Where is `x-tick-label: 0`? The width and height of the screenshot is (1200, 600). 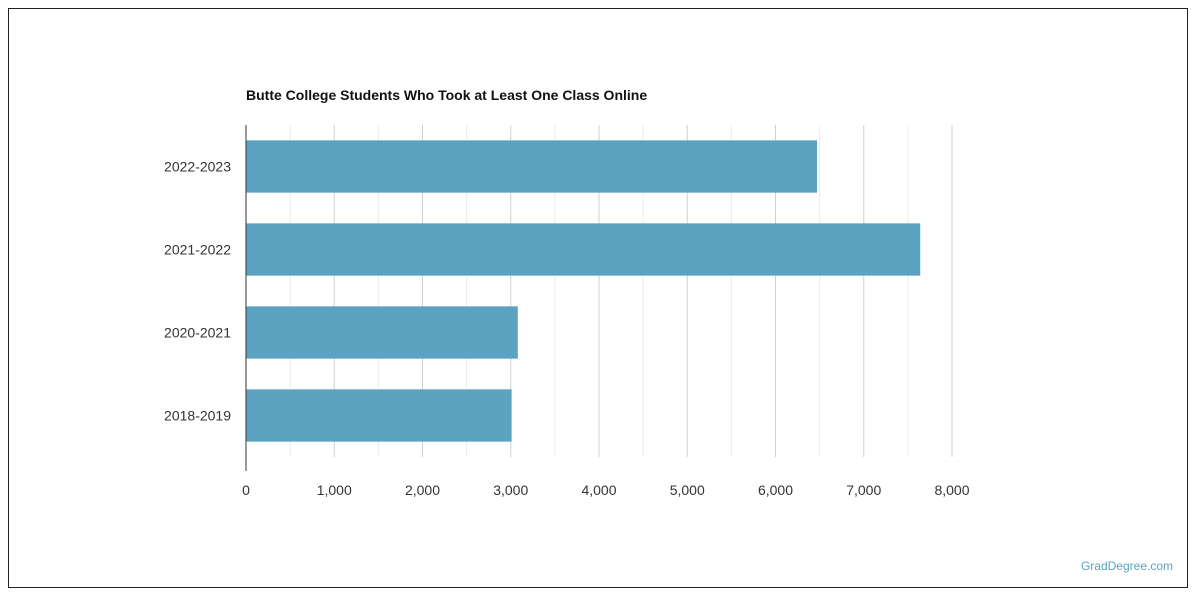 x-tick-label: 0 is located at coordinates (246, 490).